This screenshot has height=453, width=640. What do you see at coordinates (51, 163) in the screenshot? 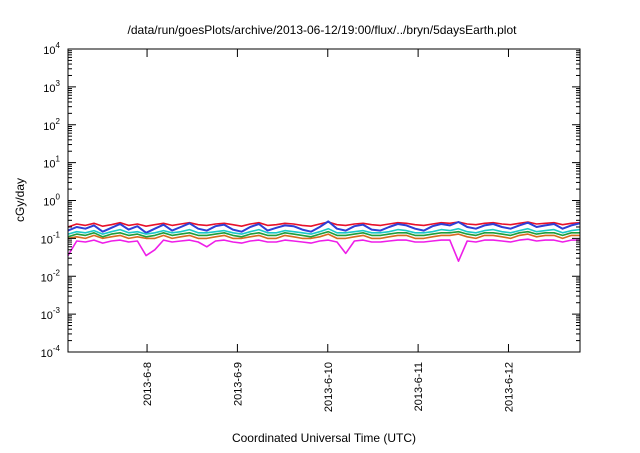
I see `y-tick-label: 10¹` at bounding box center [51, 163].